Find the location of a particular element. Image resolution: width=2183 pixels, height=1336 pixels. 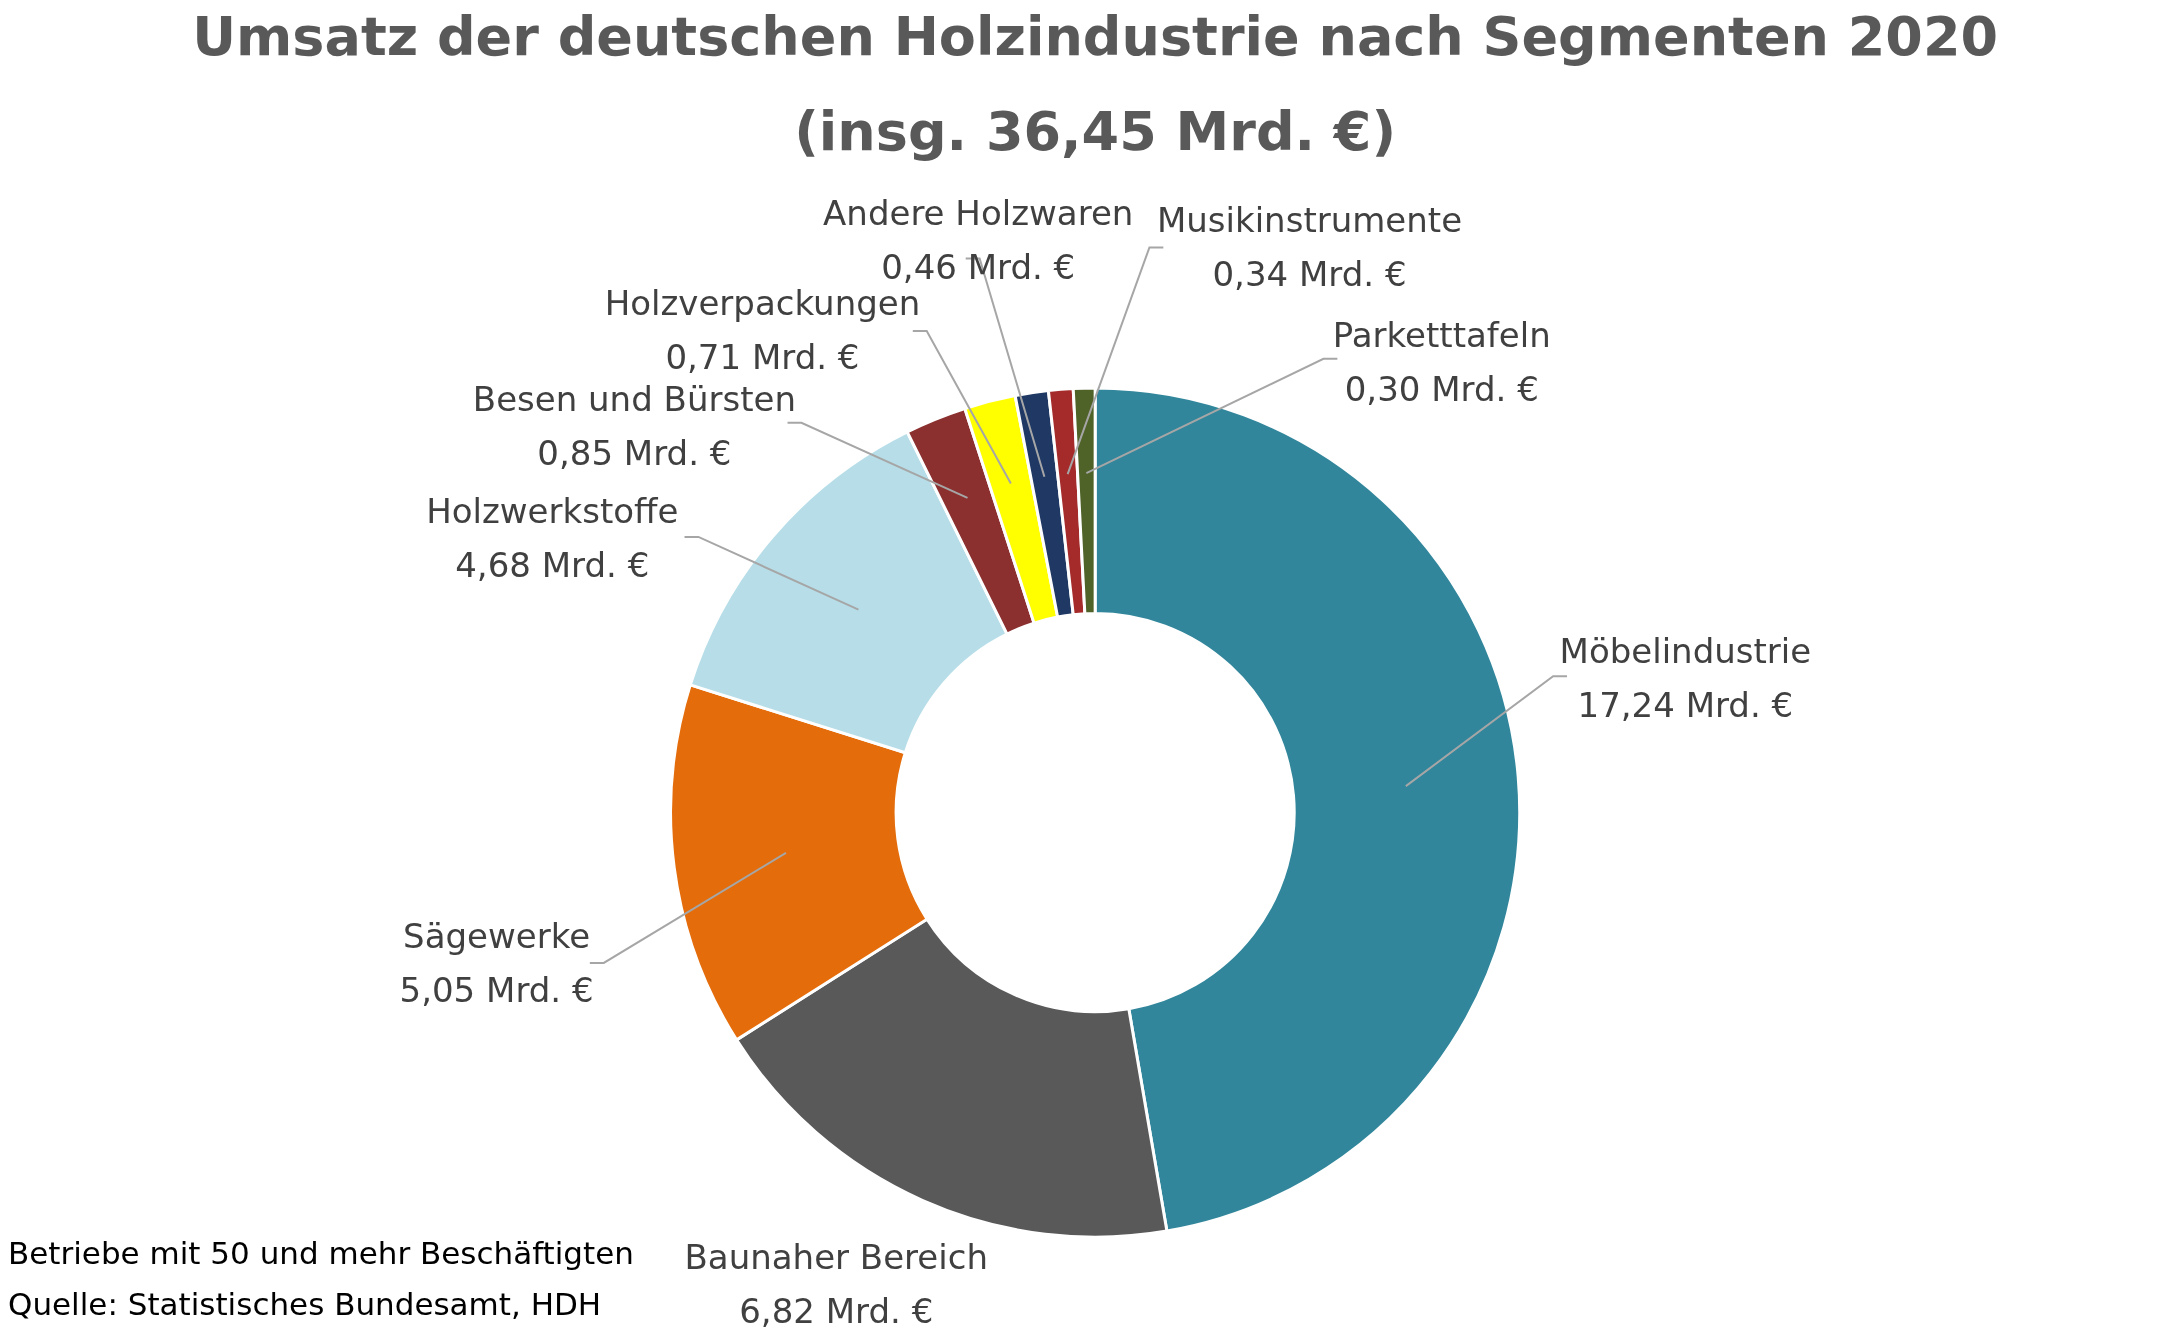

chart-title: Umsatz der deutschen Holzindustrie nach Segmenten 2020 is located at coordinates (1095, 37).